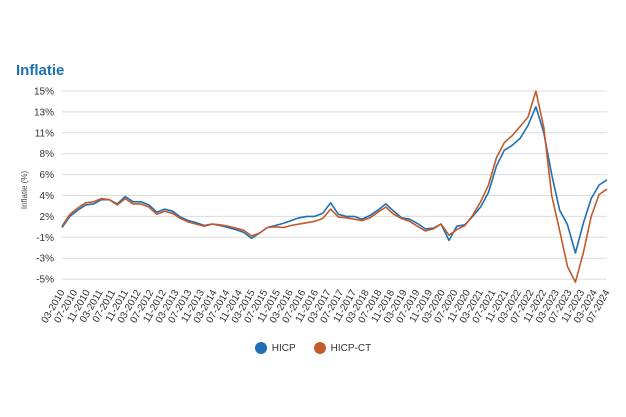 This screenshot has height=417, width=626. What do you see at coordinates (44, 133) in the screenshot?
I see `y-tick-label: 11%` at bounding box center [44, 133].